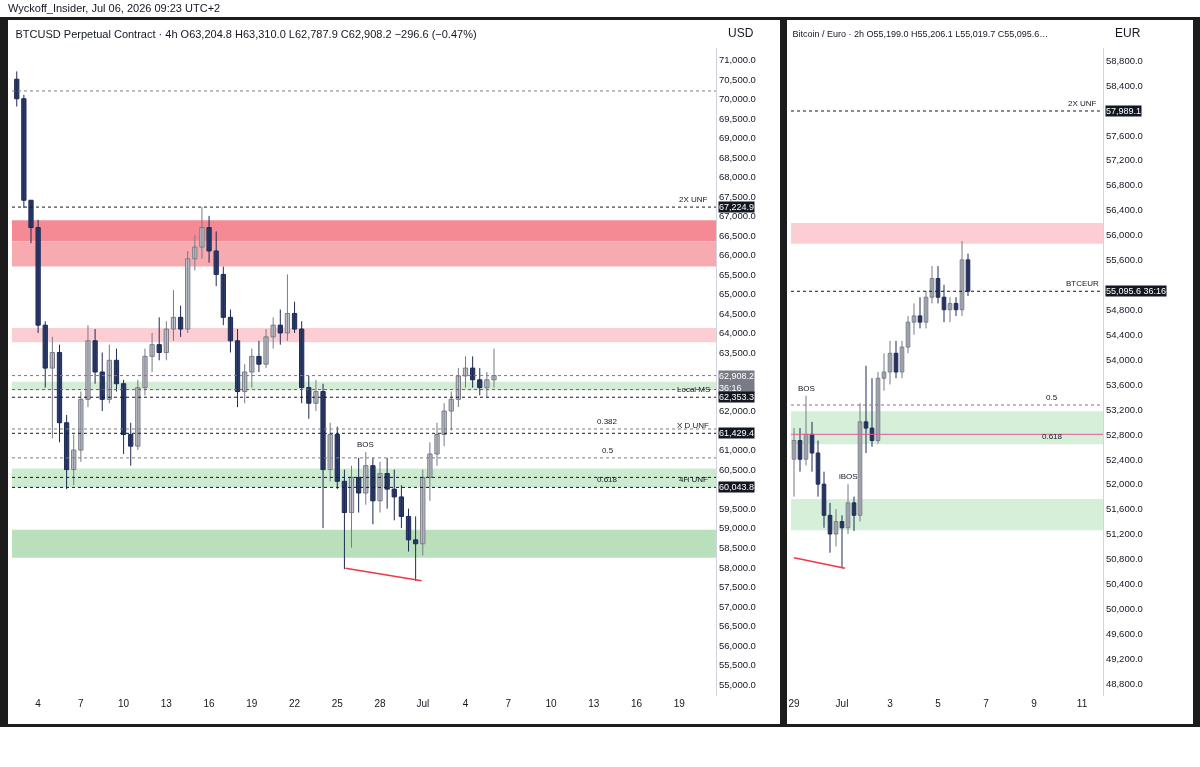 Image resolution: width=1200 pixels, height=767 pixels. Describe the element at coordinates (737, 397) in the screenshot. I see `ref-line-label: 62,353.3` at that location.